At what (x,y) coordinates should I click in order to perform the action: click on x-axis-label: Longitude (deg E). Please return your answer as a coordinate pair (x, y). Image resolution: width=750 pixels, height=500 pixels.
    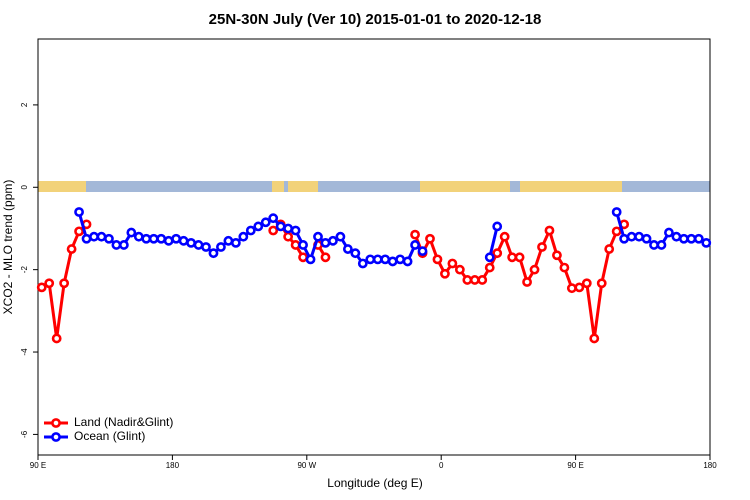
    Looking at the image, I should click on (374, 483).